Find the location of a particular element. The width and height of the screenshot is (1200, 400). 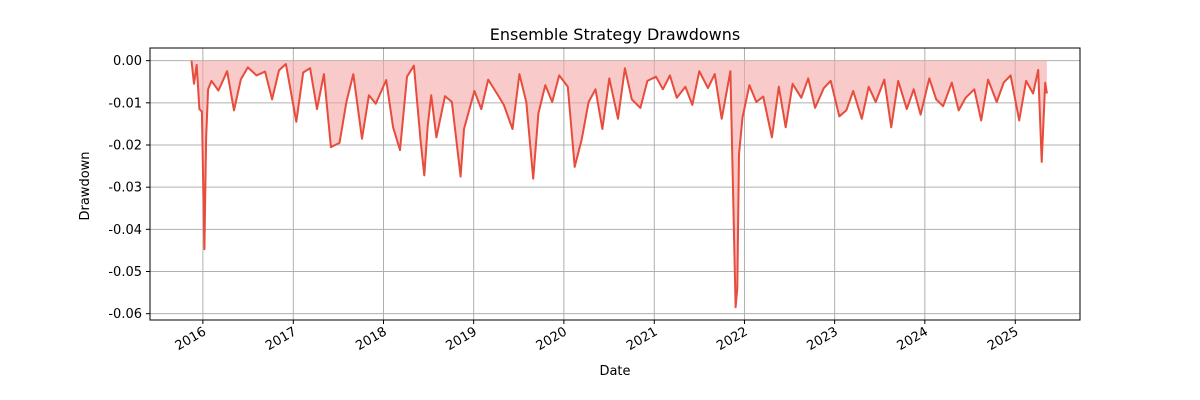

y-tick-label: -0.04 is located at coordinates (125, 230).